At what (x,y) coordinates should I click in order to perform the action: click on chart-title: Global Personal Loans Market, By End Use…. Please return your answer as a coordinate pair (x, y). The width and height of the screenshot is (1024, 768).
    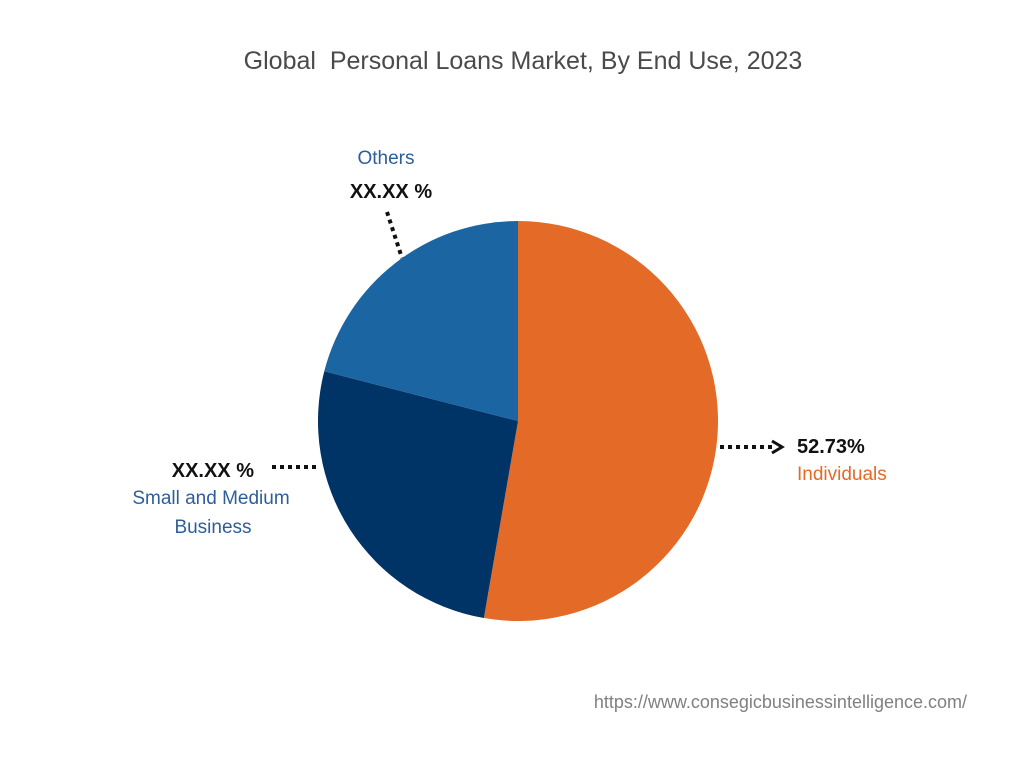
    Looking at the image, I should click on (523, 61).